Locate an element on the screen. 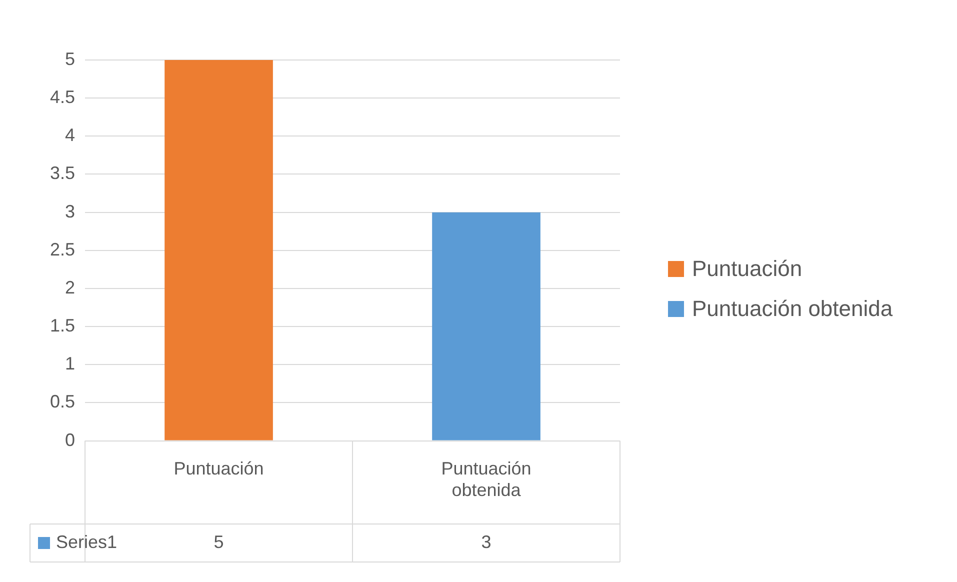  legend-label: Series1 is located at coordinates (87, 542).